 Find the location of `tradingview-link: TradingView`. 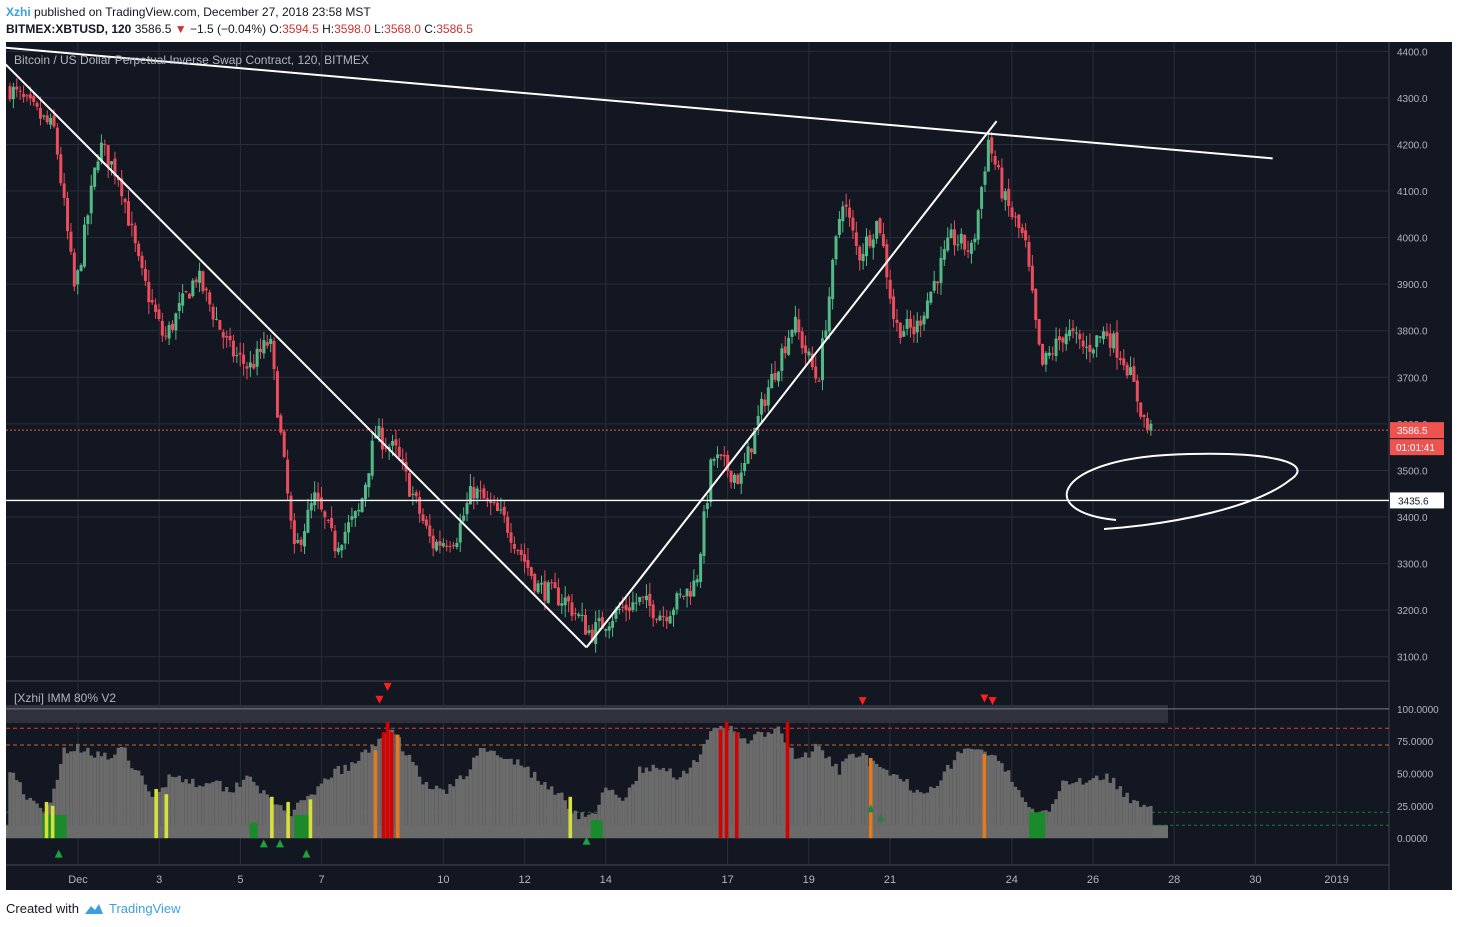

tradingview-link: TradingView is located at coordinates (144, 908).